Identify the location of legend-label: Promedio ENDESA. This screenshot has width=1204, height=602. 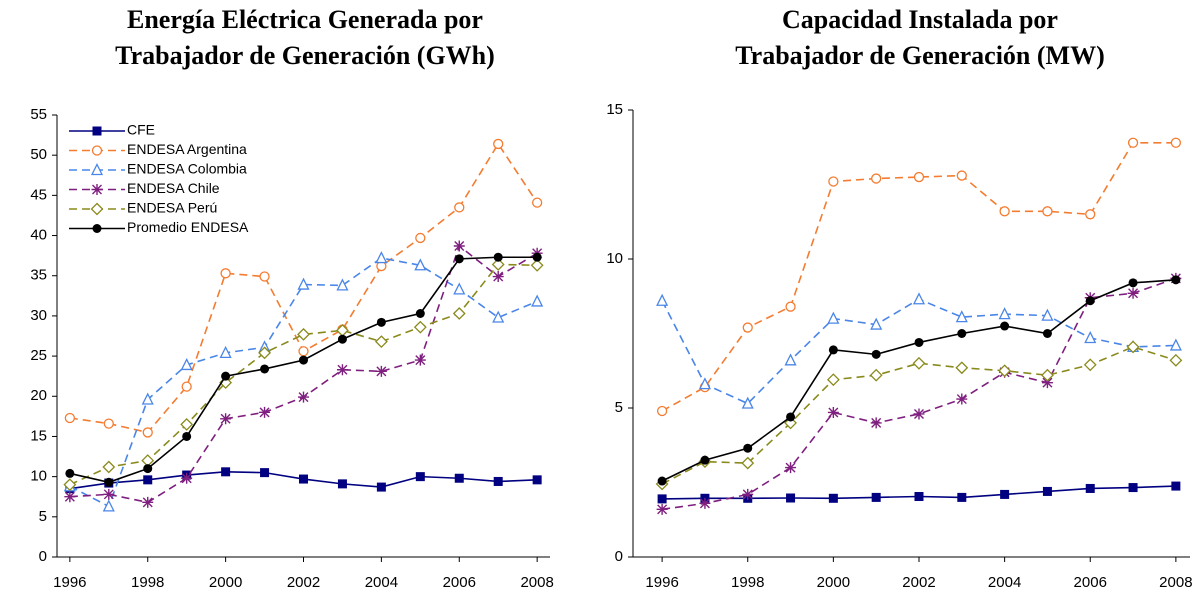
(188, 227).